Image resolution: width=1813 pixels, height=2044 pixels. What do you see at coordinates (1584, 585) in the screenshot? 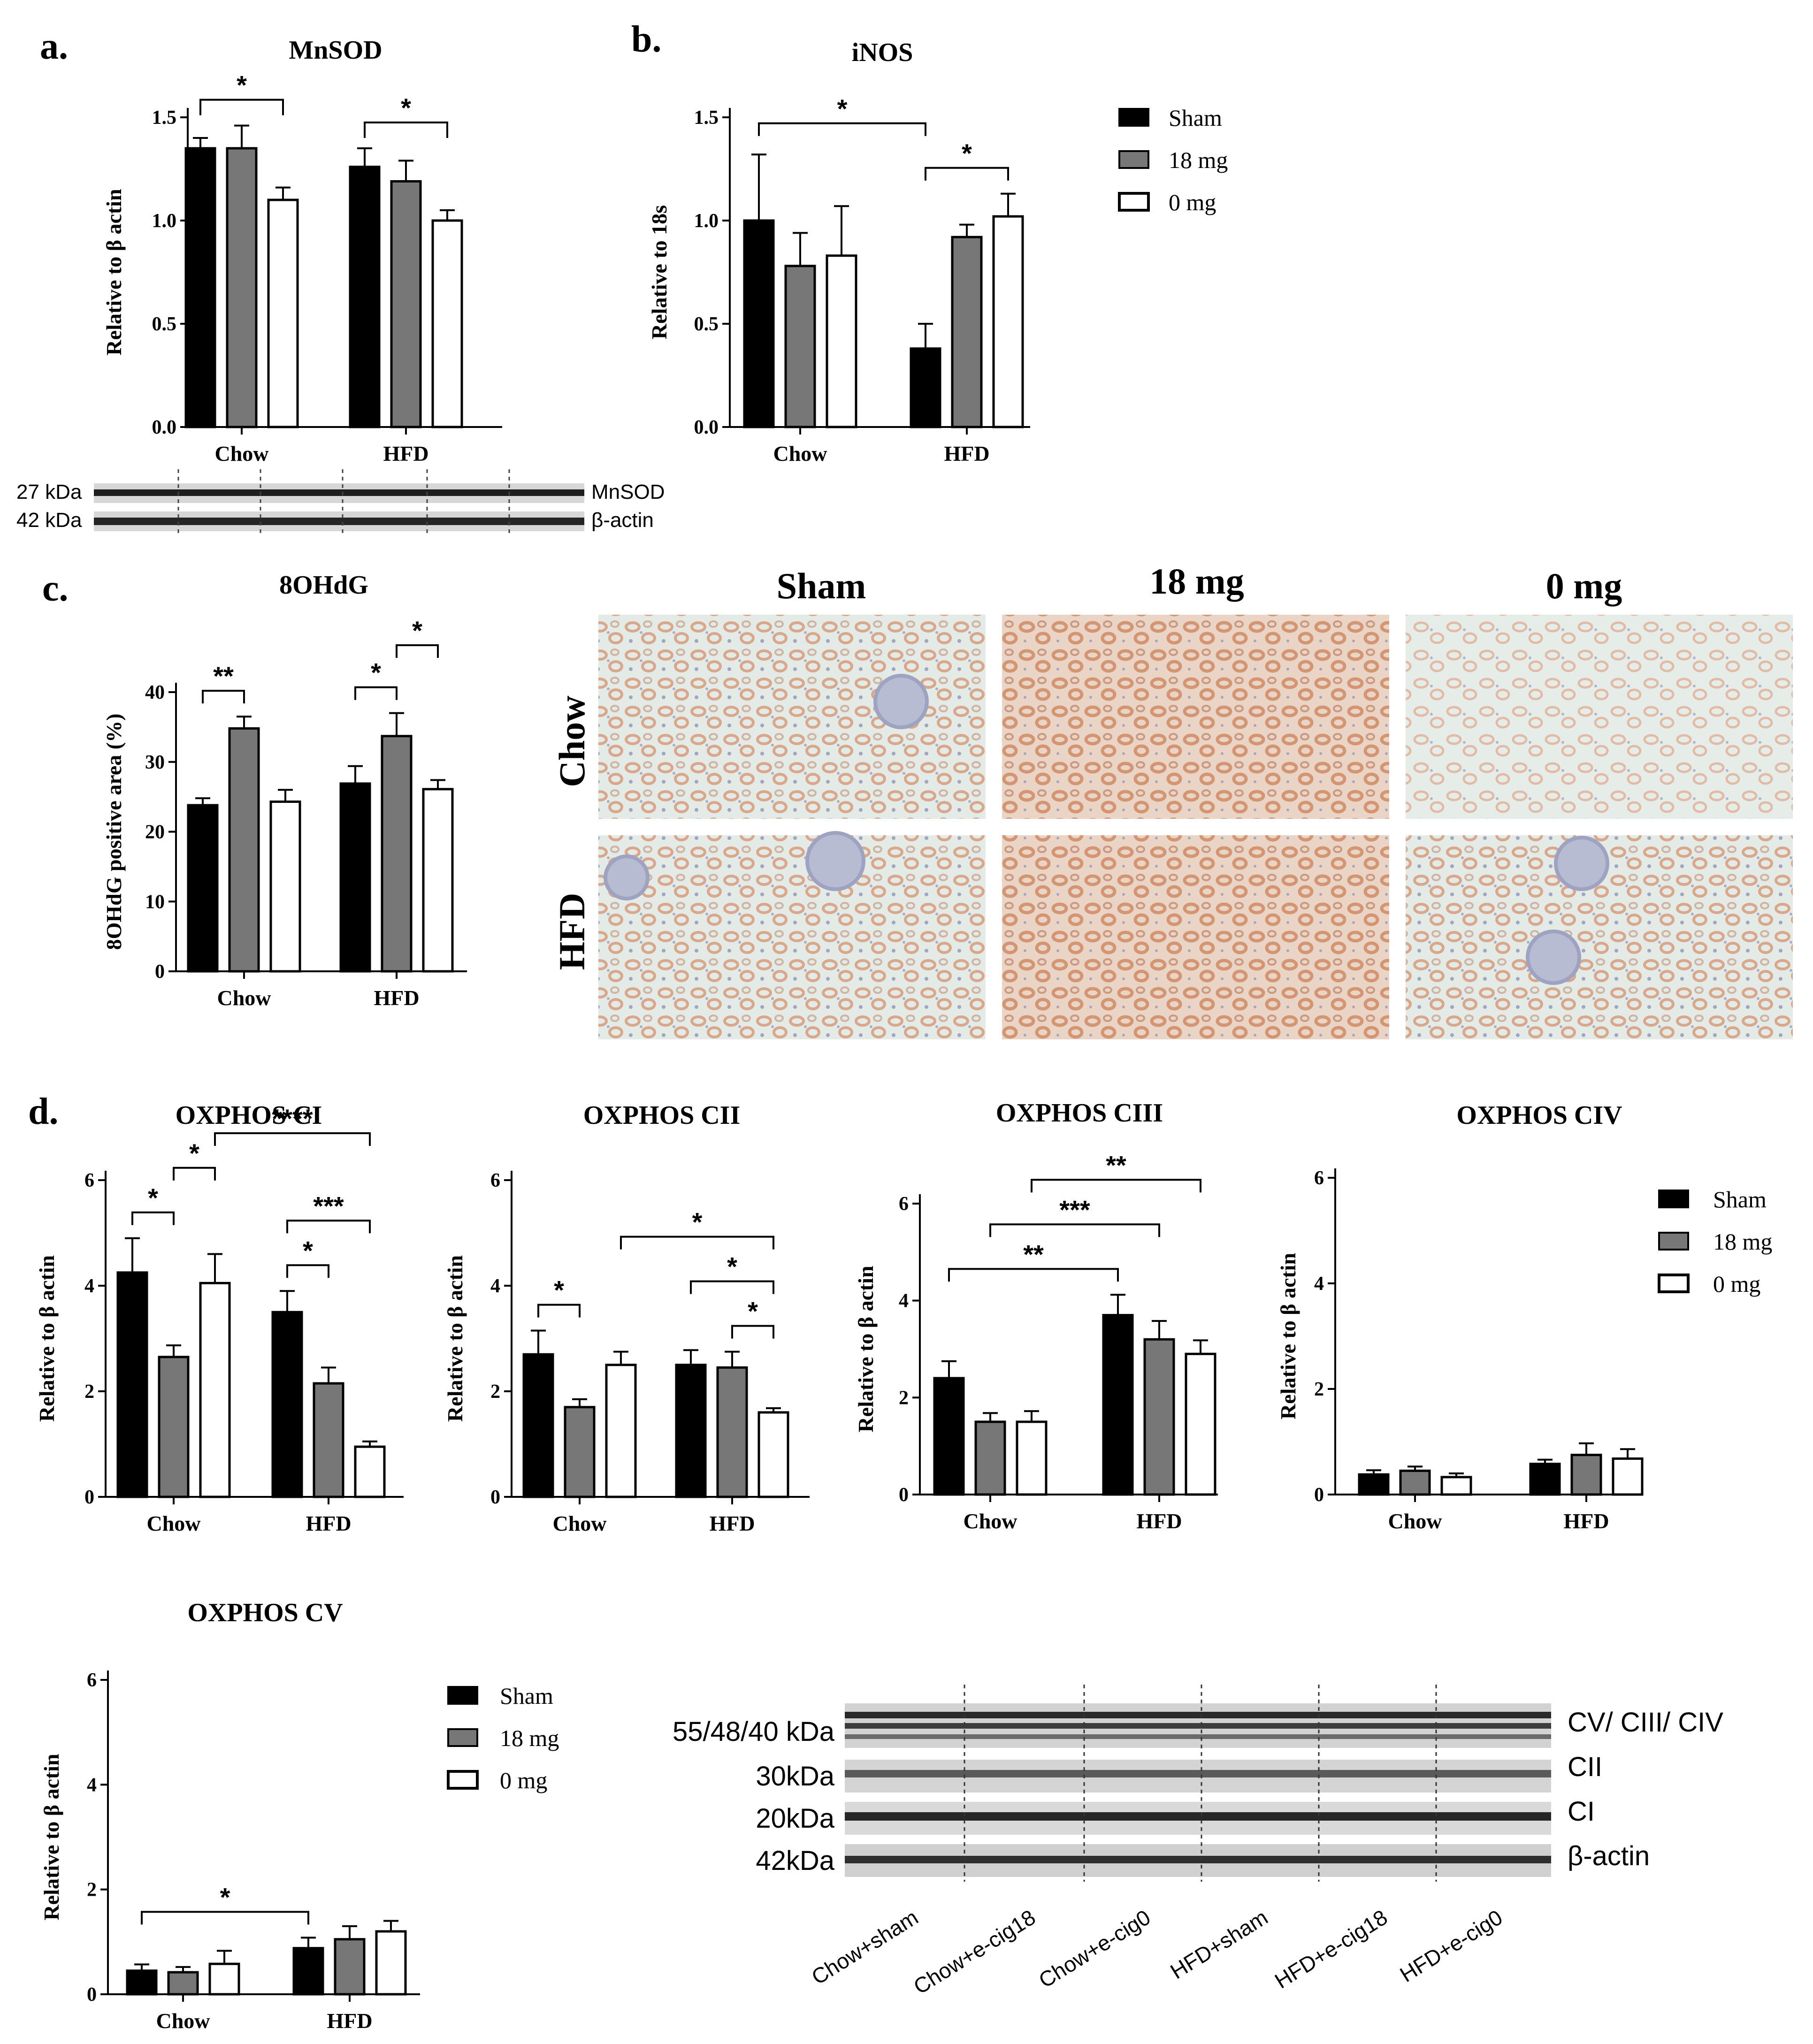
I see `micrograph-column-0mg: 0 mg` at bounding box center [1584, 585].